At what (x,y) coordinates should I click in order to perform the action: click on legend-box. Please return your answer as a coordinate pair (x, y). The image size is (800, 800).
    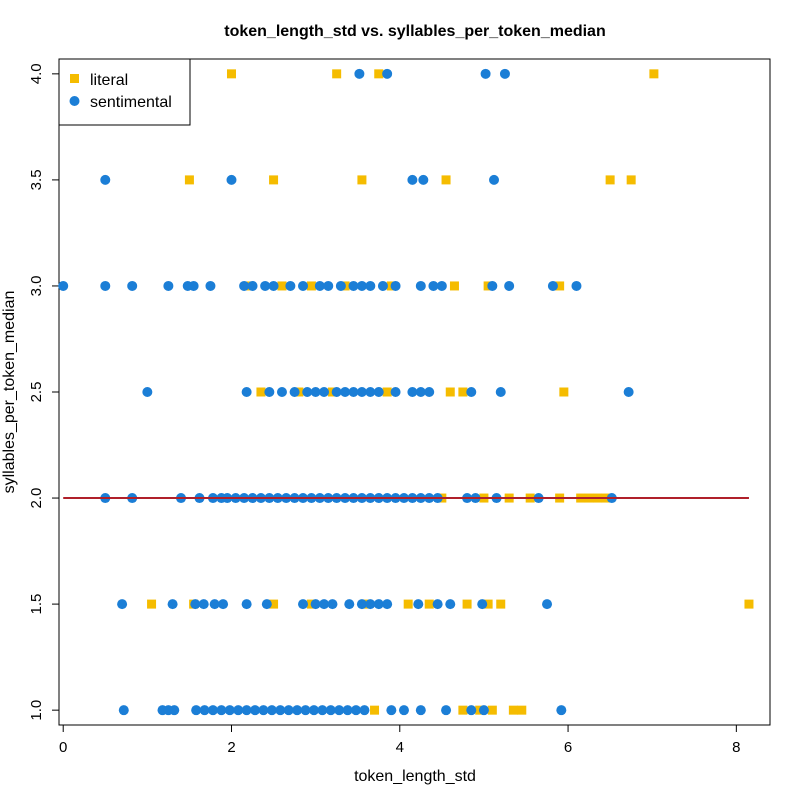
    Looking at the image, I should click on (124, 92).